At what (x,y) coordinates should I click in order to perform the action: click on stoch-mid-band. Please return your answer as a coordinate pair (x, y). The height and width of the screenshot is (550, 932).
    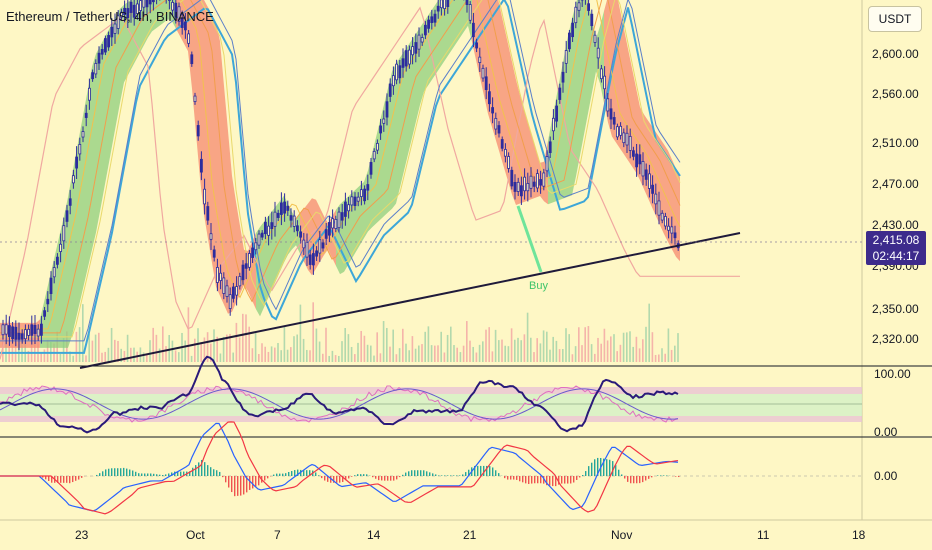
    Looking at the image, I should click on (431, 405).